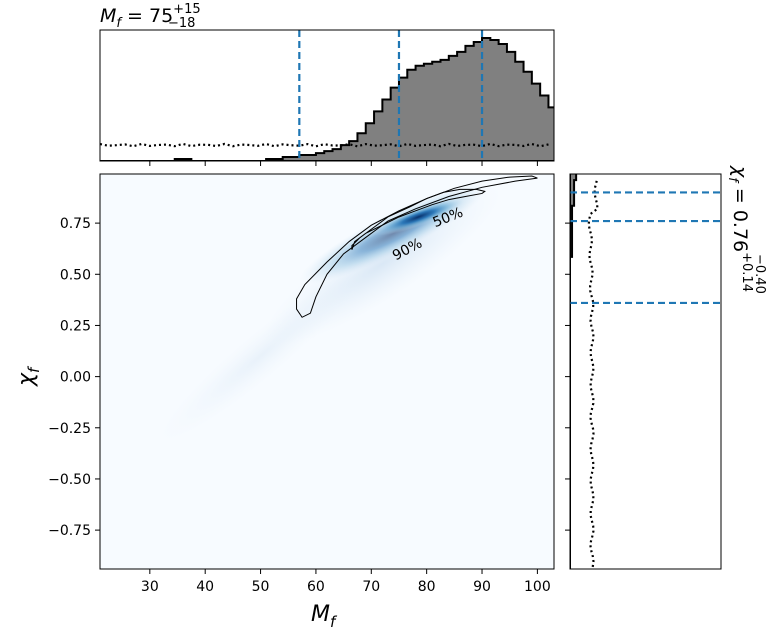 The image size is (768, 638). What do you see at coordinates (482, 587) in the screenshot?
I see `x-tick-label: 90` at bounding box center [482, 587].